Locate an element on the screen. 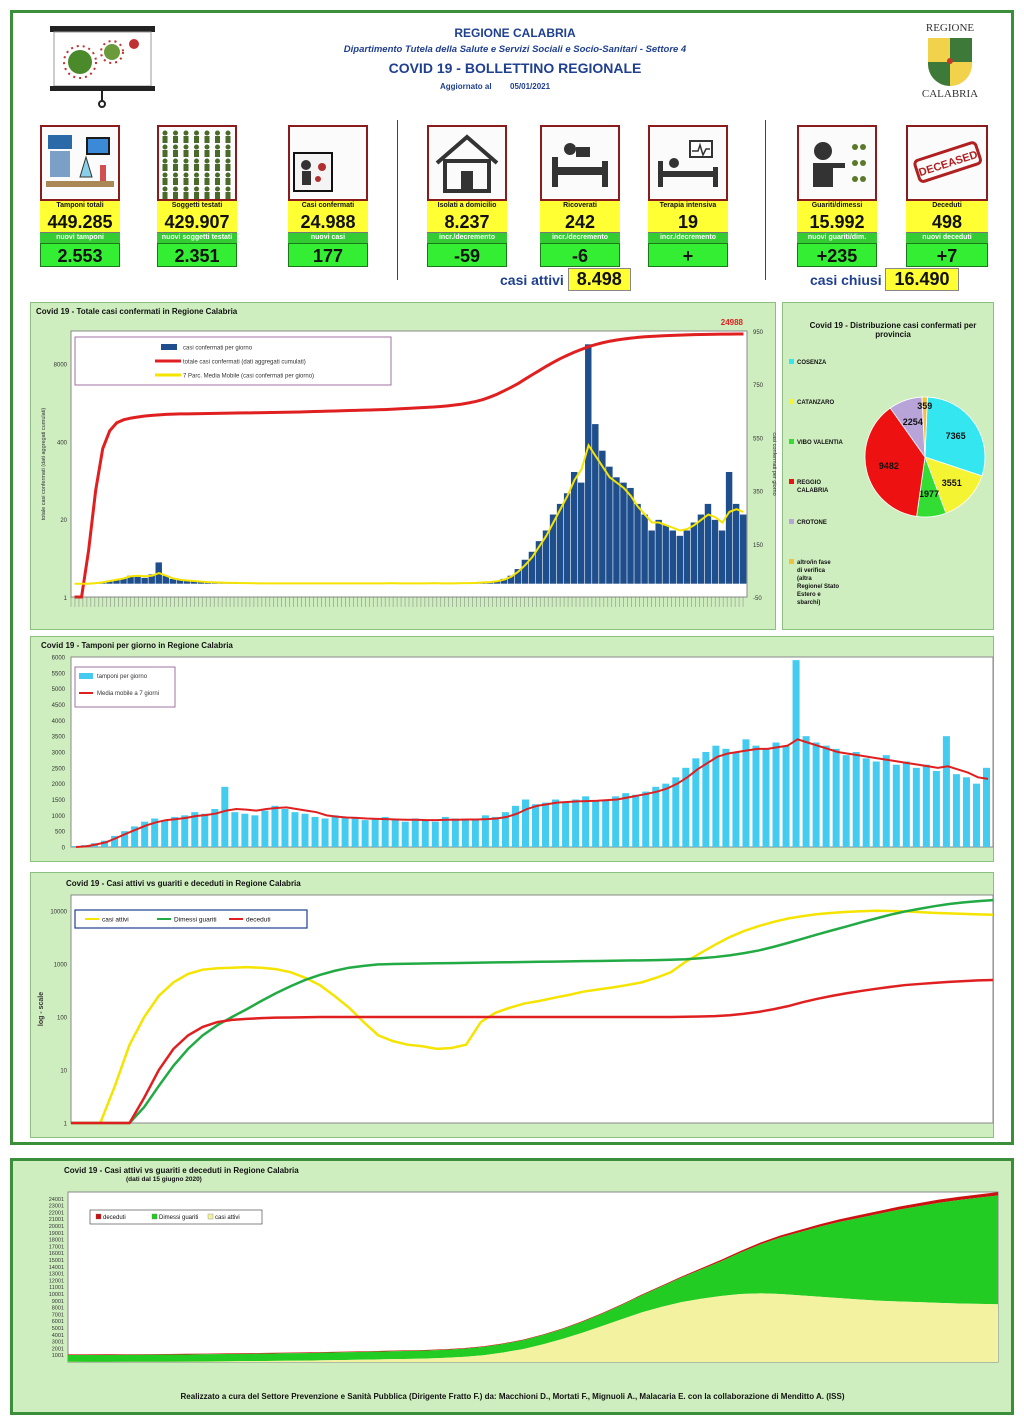  y-tick-label: 2001 is located at coordinates (58, 1349).